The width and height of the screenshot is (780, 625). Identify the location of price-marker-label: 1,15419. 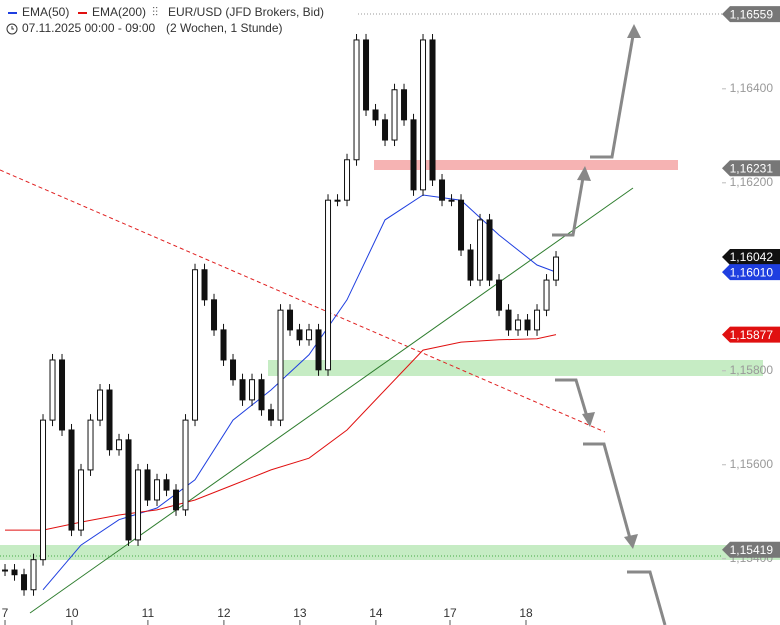
(752, 550).